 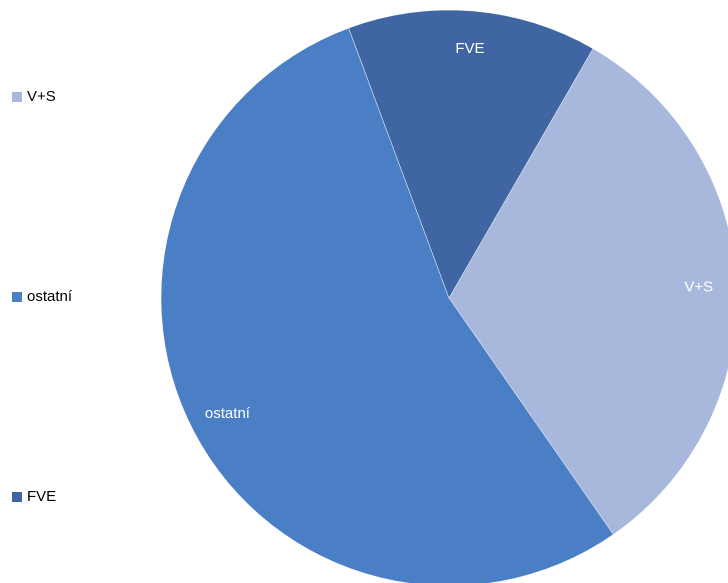 What do you see at coordinates (41, 496) in the screenshot?
I see `legend-label: FVE` at bounding box center [41, 496].